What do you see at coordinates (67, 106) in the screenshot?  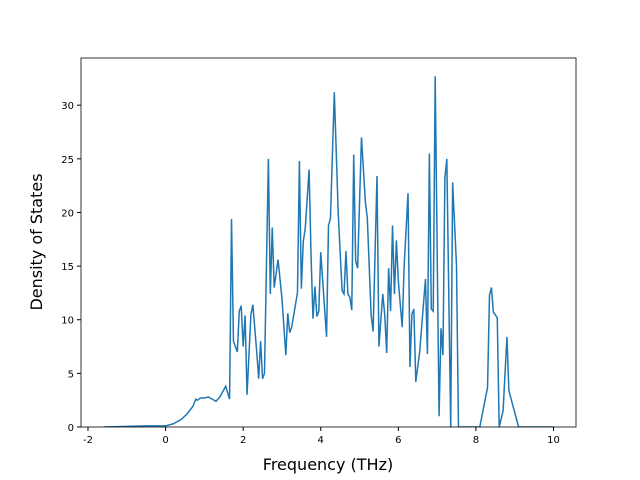 I see `y-tick-label: 30` at bounding box center [67, 106].